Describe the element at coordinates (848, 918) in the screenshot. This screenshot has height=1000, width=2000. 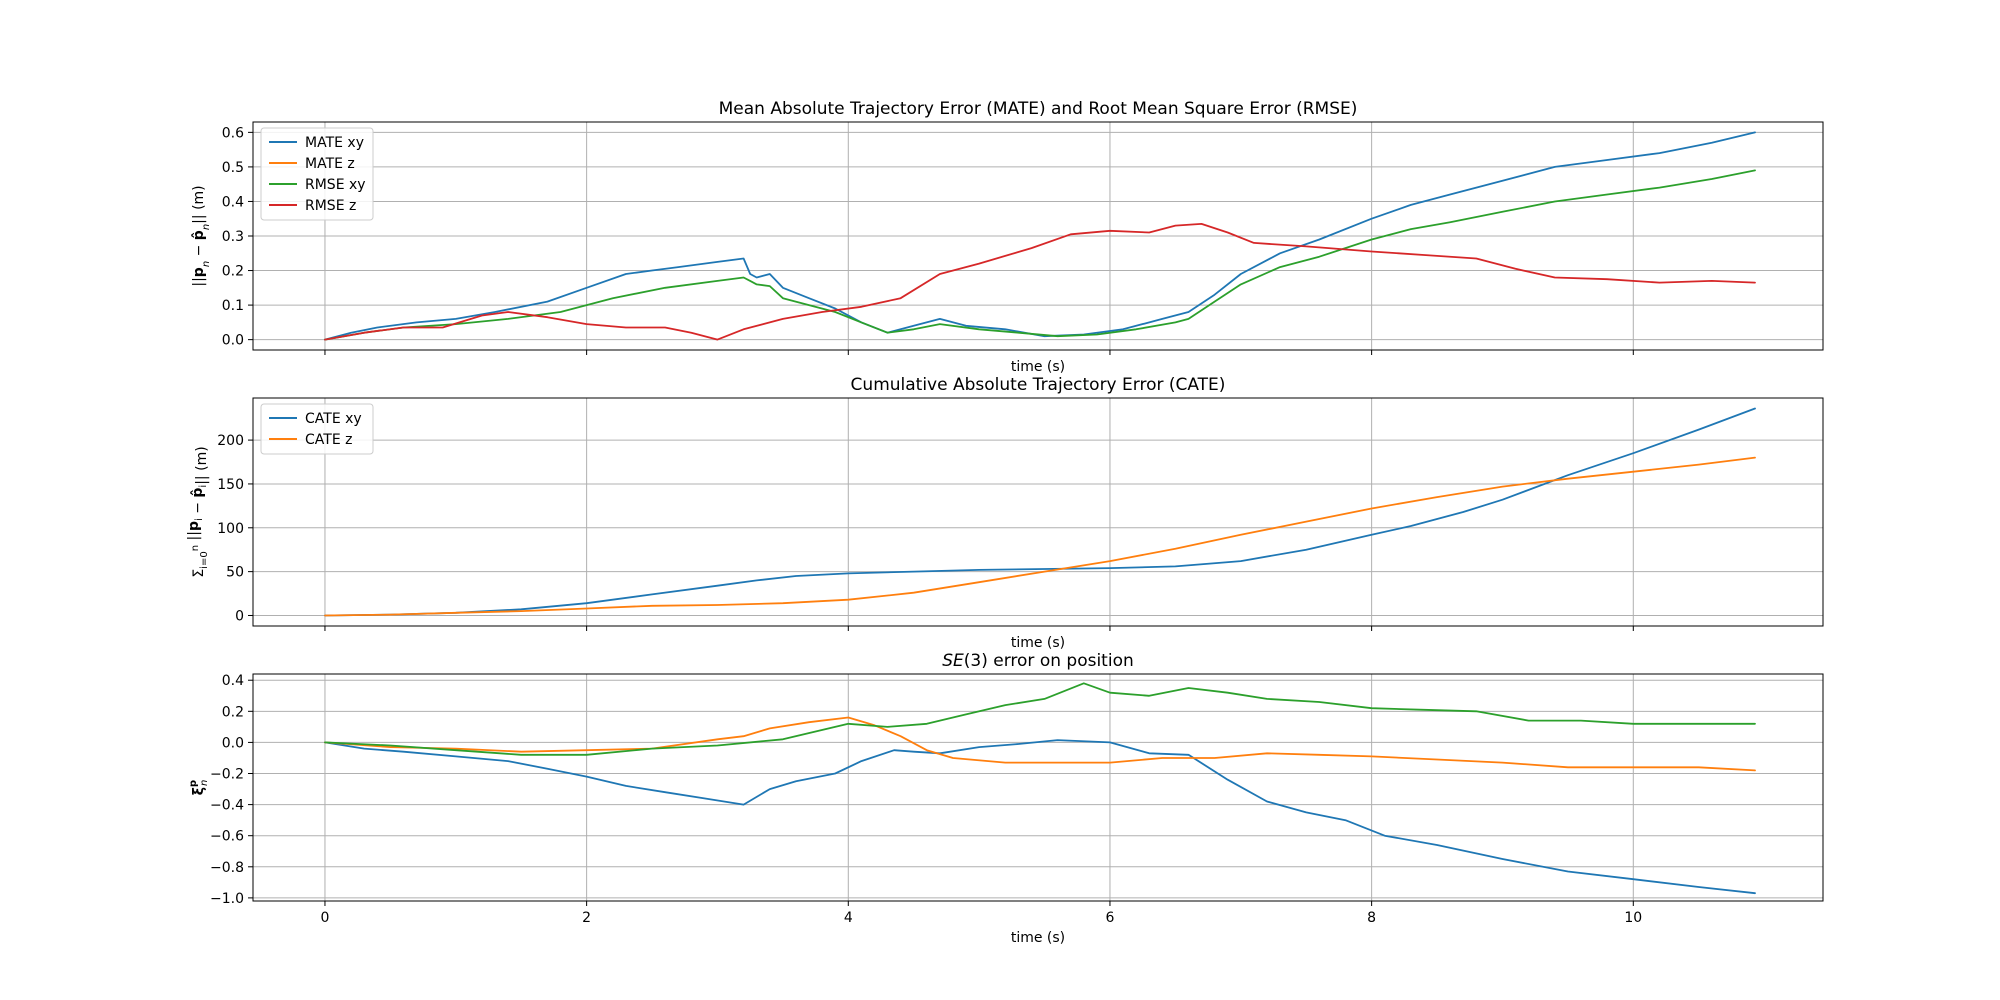
I see `x-tick-label: 4` at that location.